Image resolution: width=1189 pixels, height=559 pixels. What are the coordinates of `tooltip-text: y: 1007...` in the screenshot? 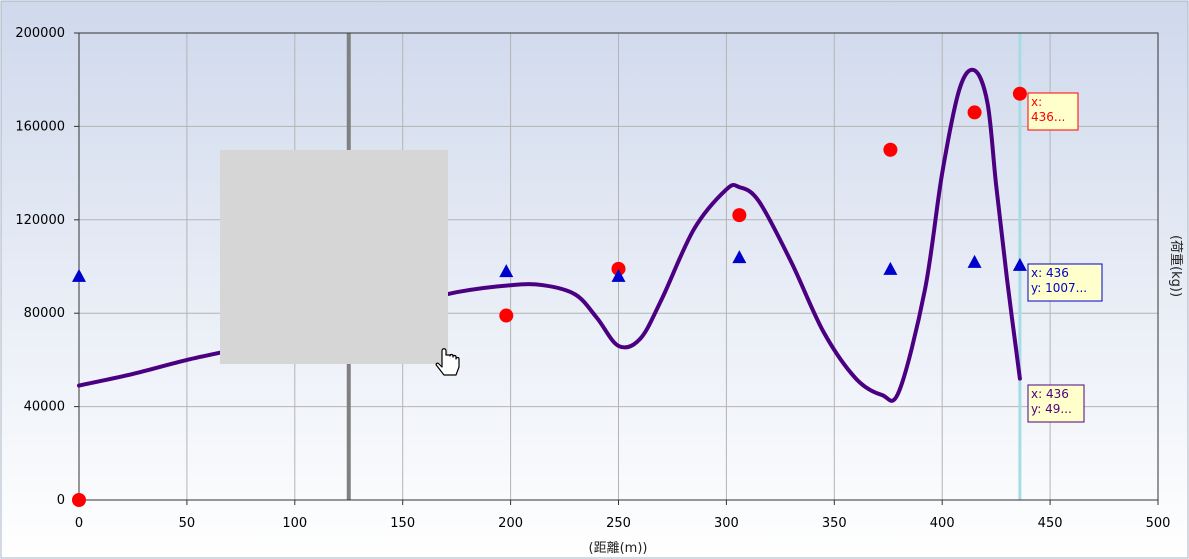 It's located at (1059, 288).